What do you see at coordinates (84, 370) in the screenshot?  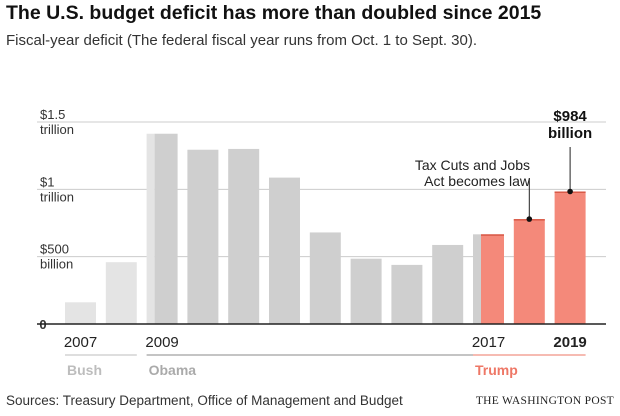 I see `president-label: Bush` at bounding box center [84, 370].